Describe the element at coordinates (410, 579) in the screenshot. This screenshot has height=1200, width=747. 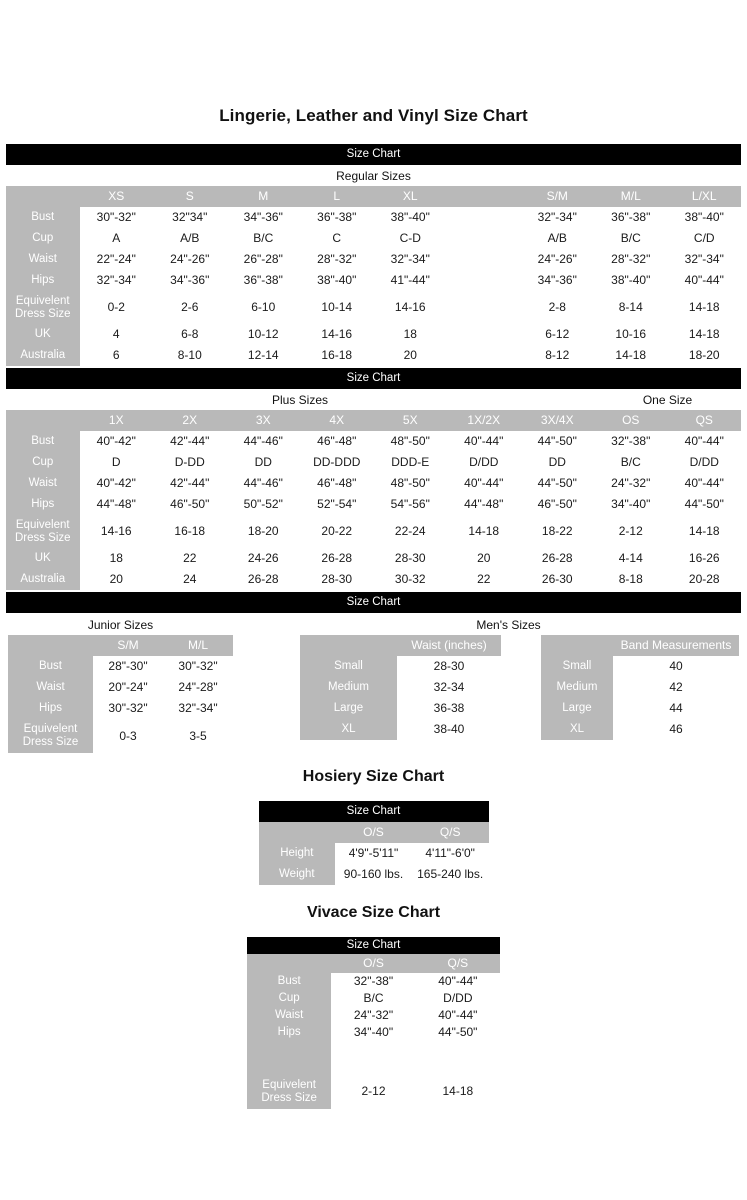
I see `cell: 30-32` at that location.